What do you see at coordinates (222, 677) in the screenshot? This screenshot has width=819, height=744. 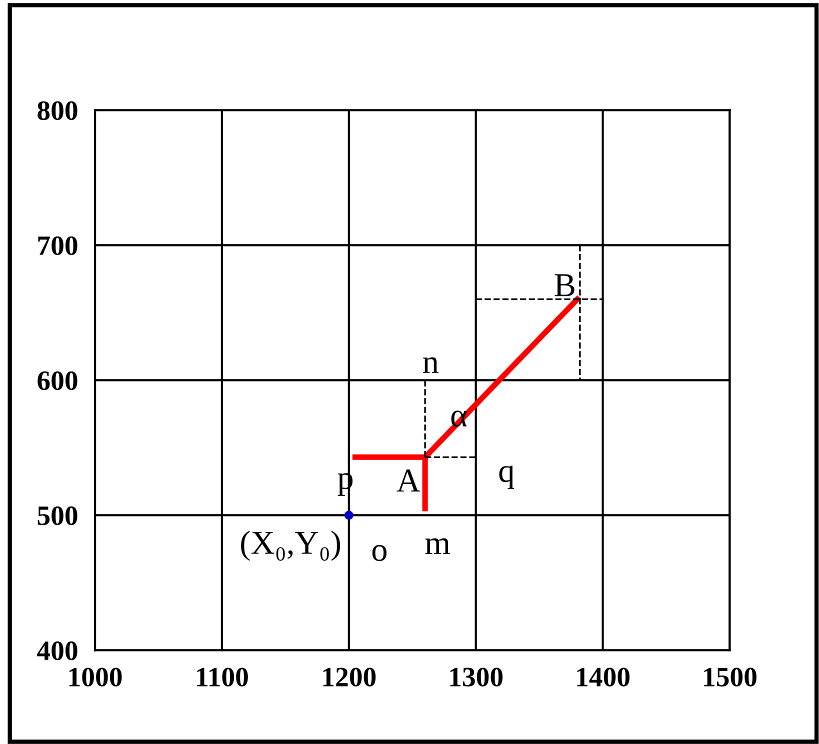 I see `x-tick-label: 1100` at bounding box center [222, 677].